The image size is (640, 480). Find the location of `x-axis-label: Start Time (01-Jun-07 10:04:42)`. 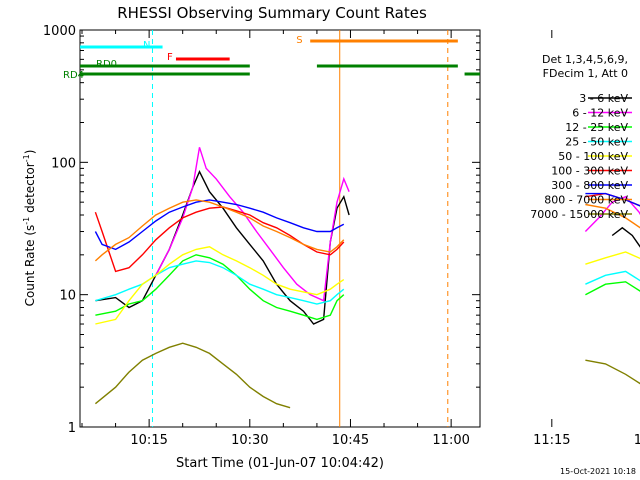

x-axis-label: Start Time (01-Jun-07 10:04:42) is located at coordinates (280, 463).